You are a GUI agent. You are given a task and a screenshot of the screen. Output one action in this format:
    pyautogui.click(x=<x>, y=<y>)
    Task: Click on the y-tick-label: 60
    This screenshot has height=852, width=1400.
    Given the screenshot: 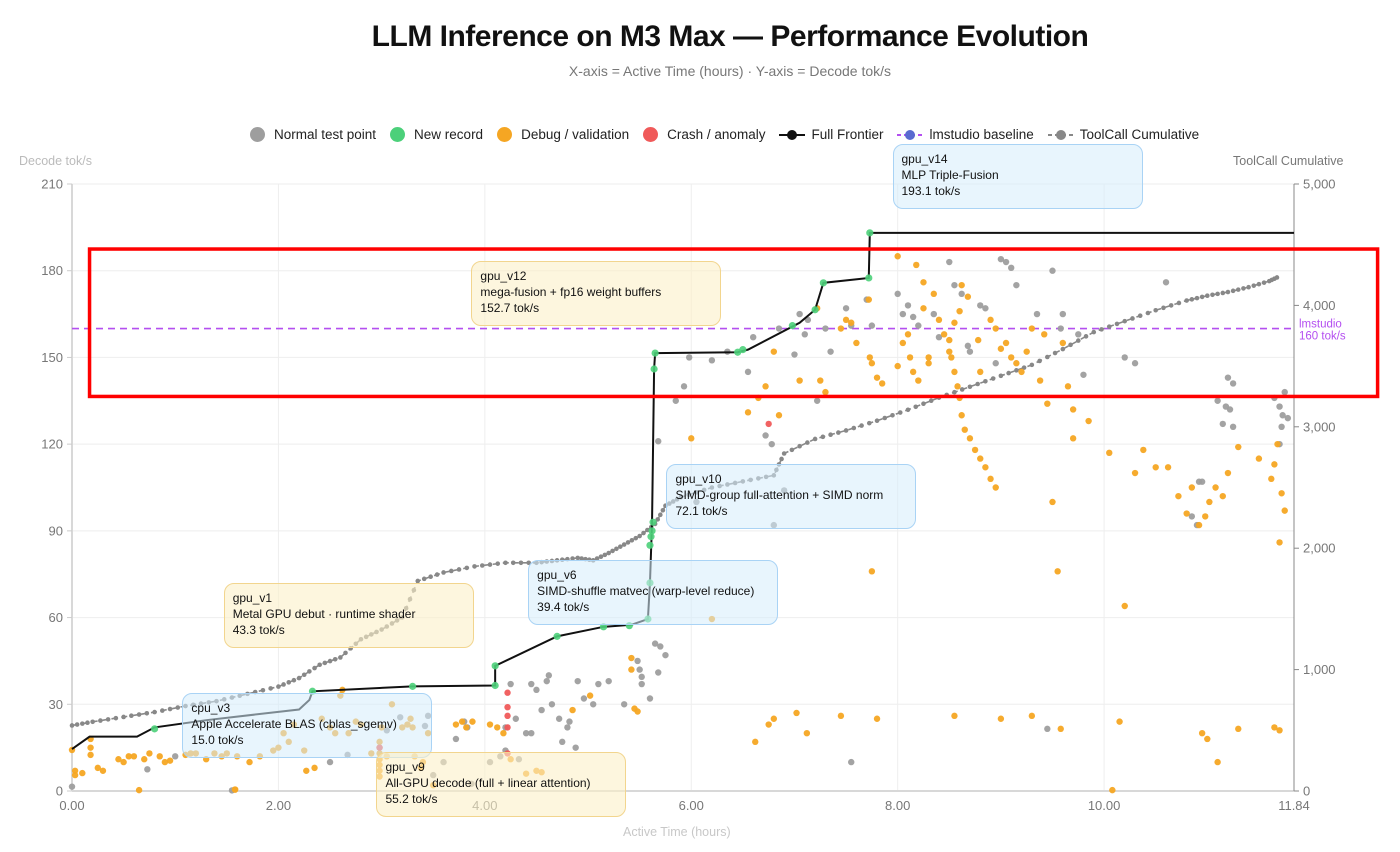 What is the action you would take?
    pyautogui.click(x=56, y=617)
    